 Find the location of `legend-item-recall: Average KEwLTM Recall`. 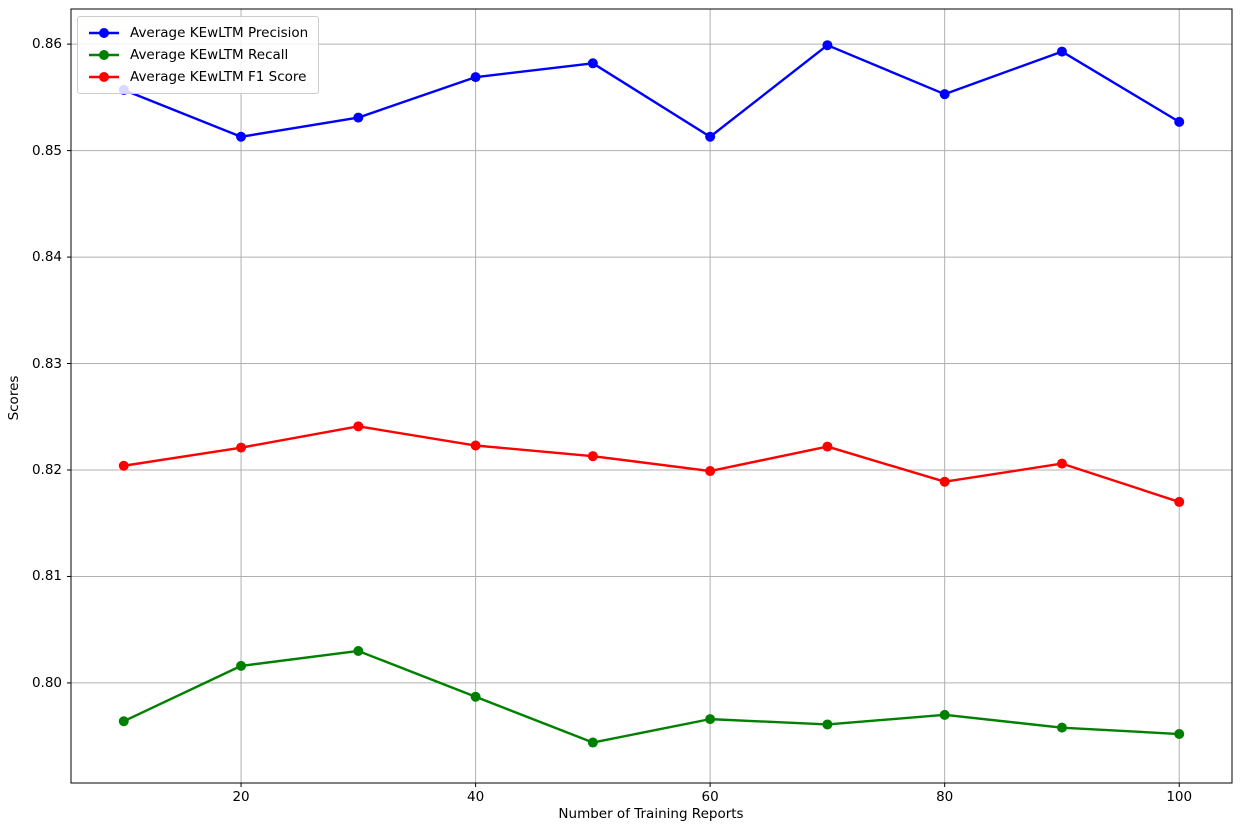

legend-item-recall: Average KEwLTM Recall is located at coordinates (198, 55).